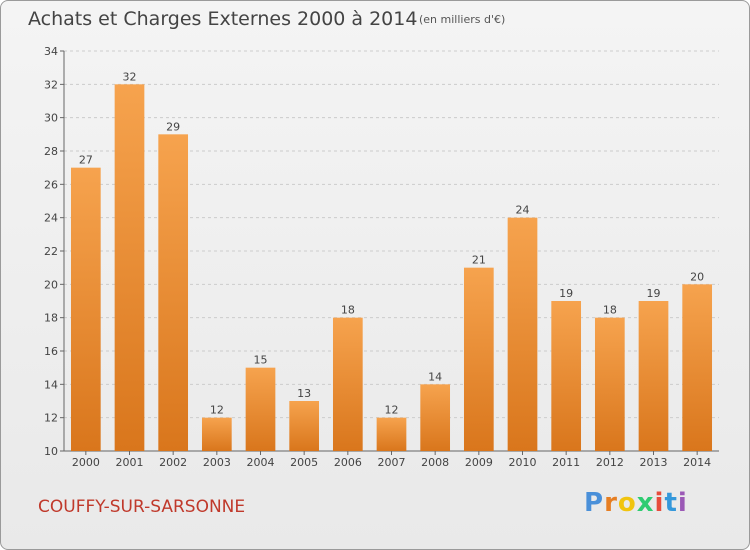  I want to click on proxiti-logo: Proxiti, so click(636, 503).